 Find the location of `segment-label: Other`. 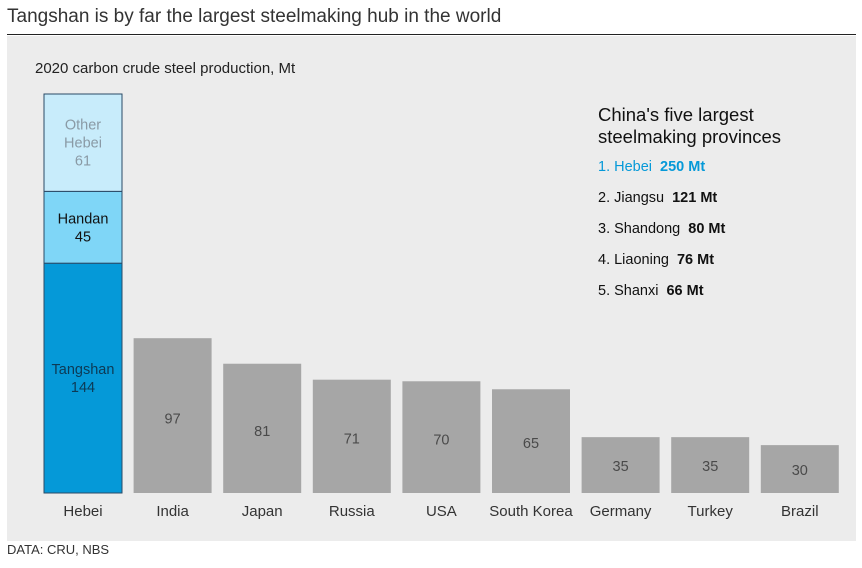

segment-label: Other is located at coordinates (83, 126).